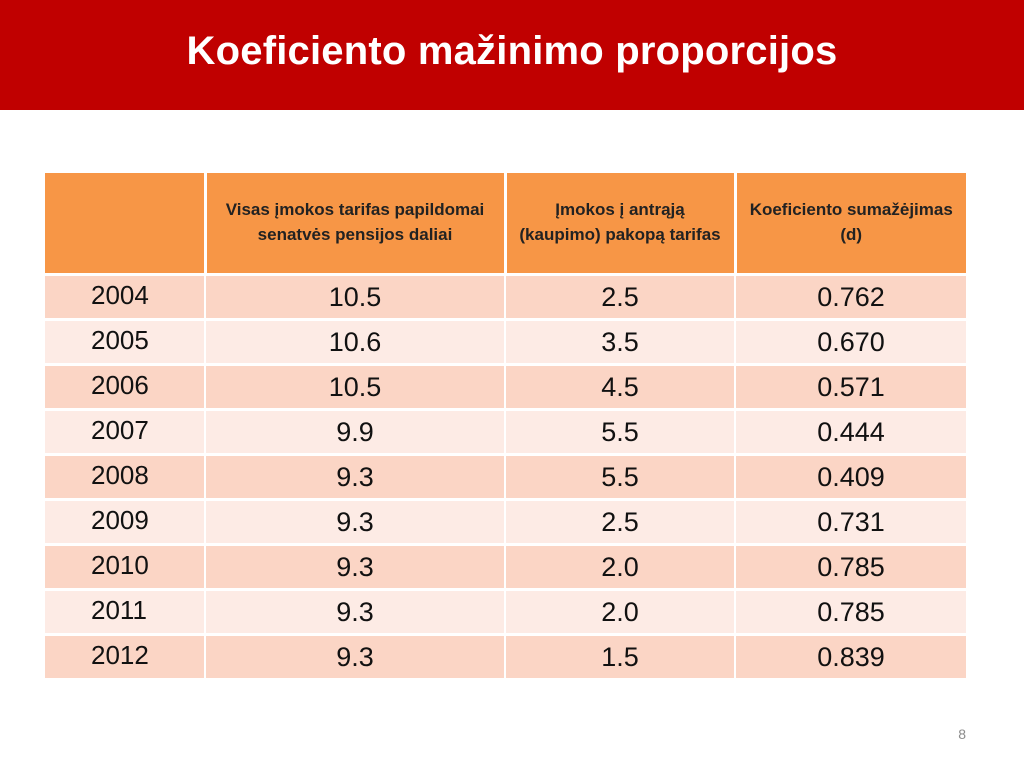 This screenshot has width=1024, height=768. Describe the element at coordinates (125, 522) in the screenshot. I see `year-cell: 2009` at that location.